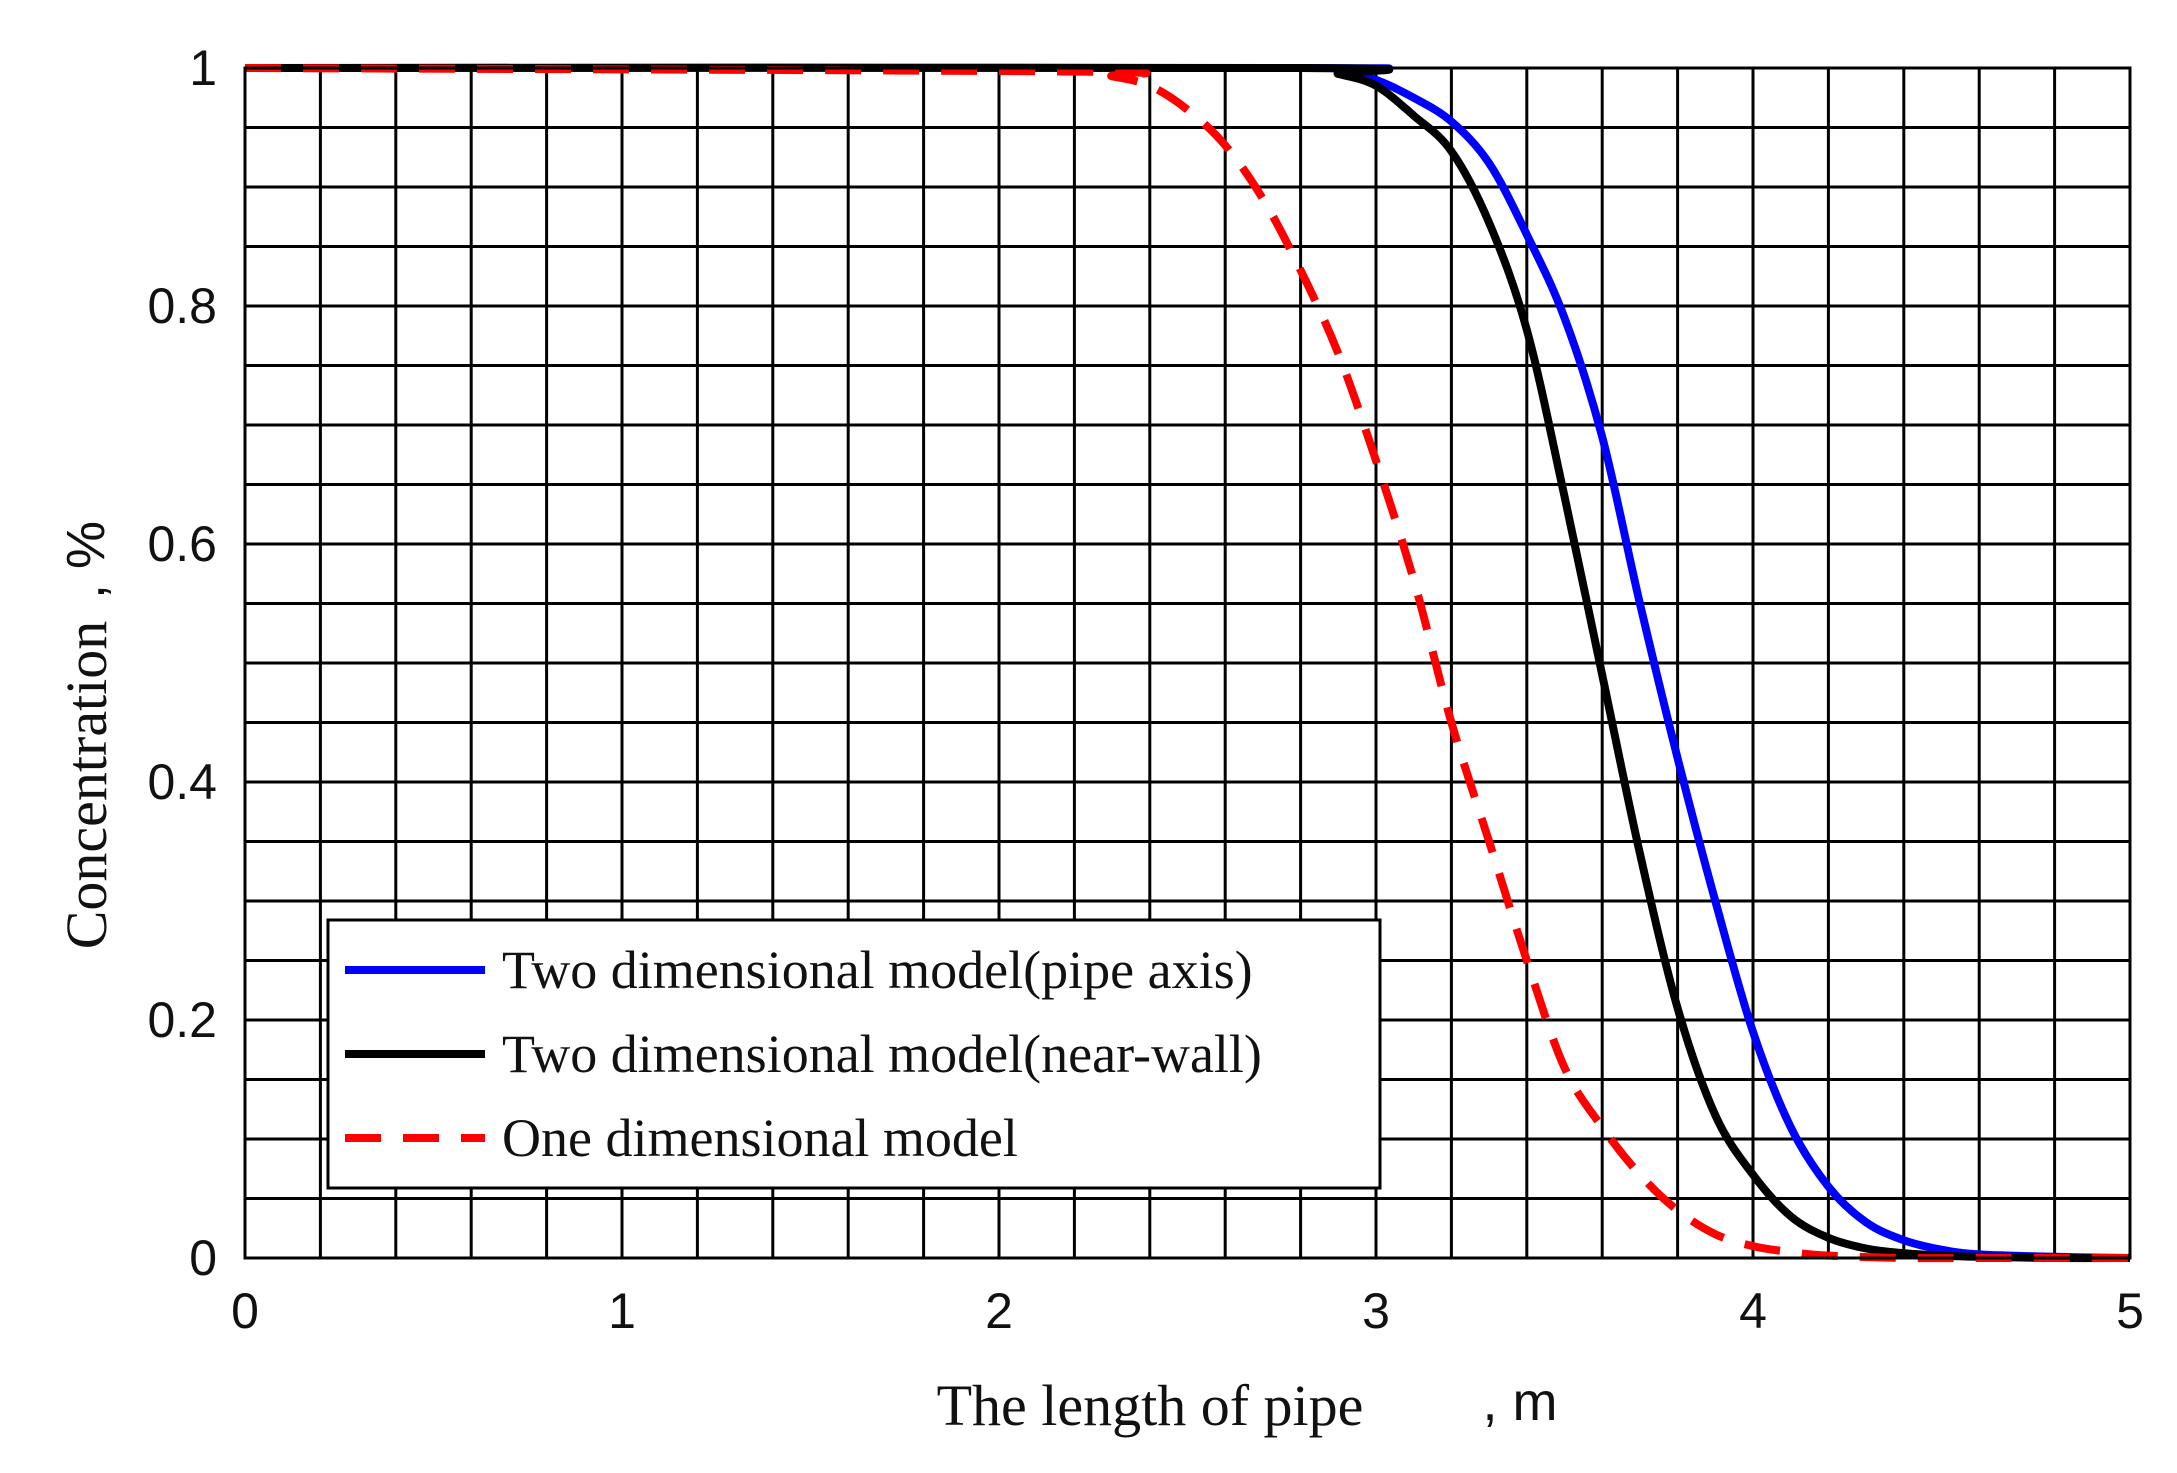  What do you see at coordinates (1150, 1405) in the screenshot?
I see `x-axis-title: The length of pipe` at bounding box center [1150, 1405].